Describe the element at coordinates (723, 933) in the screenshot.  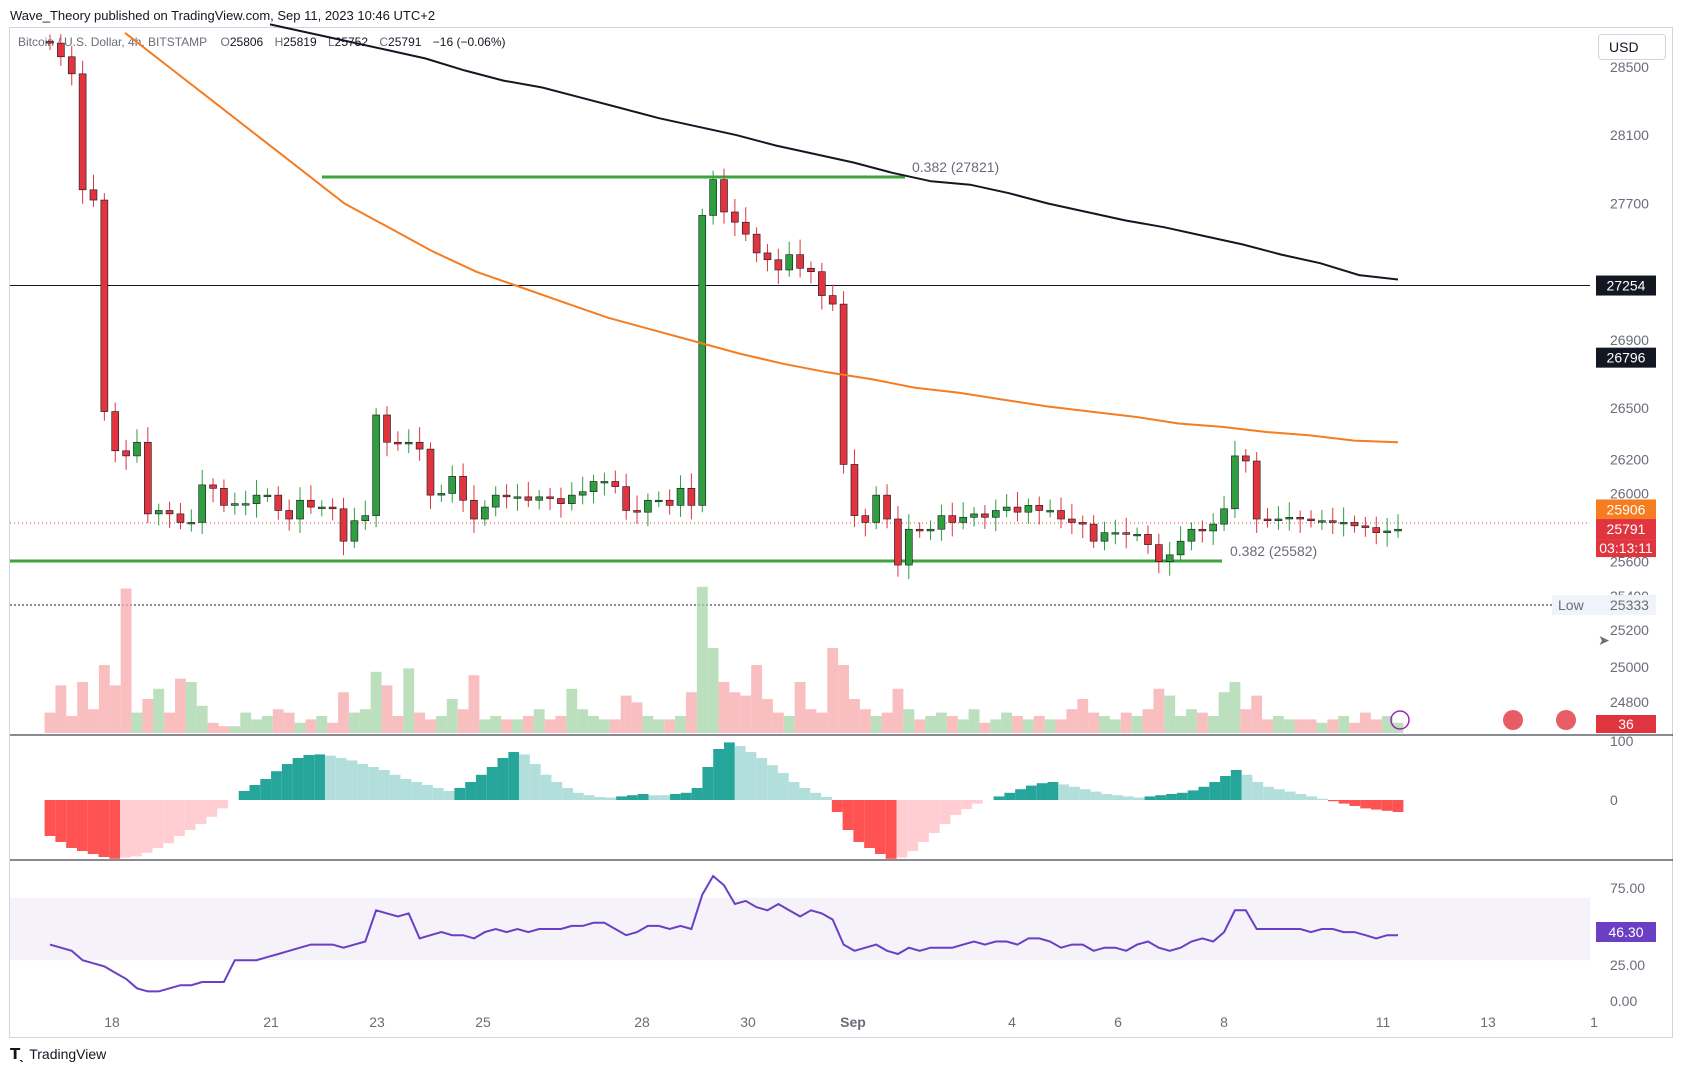
I see `rsi-line` at that location.